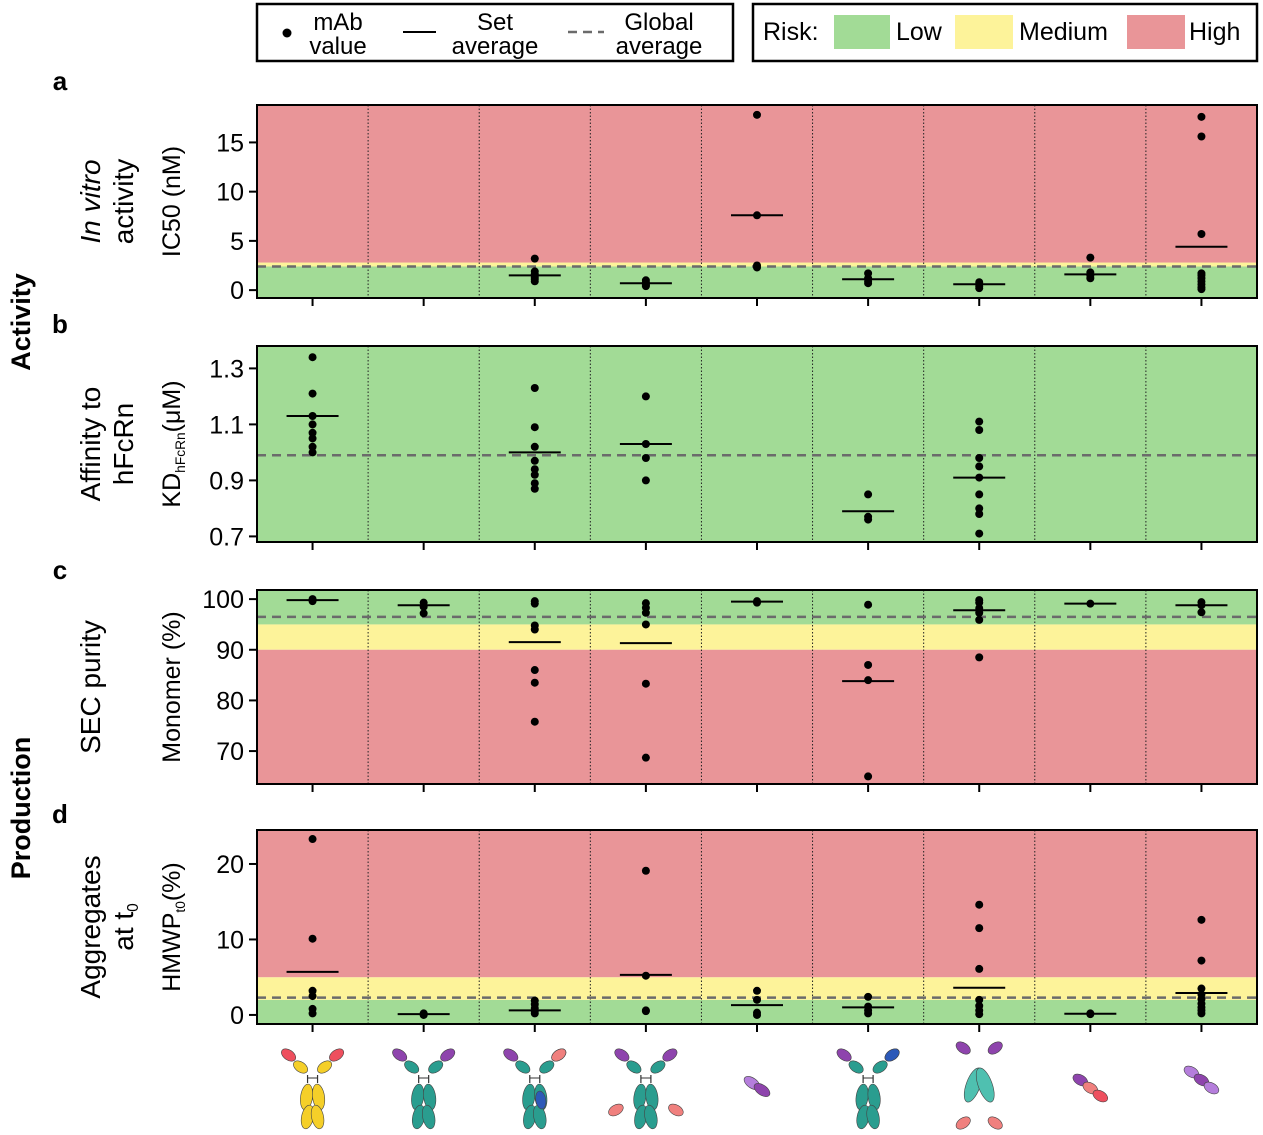 The width and height of the screenshot is (1263, 1135). Describe the element at coordinates (173, 443) in the screenshot. I see `y-axis-unit: KDhFcRn(μM)` at that location.